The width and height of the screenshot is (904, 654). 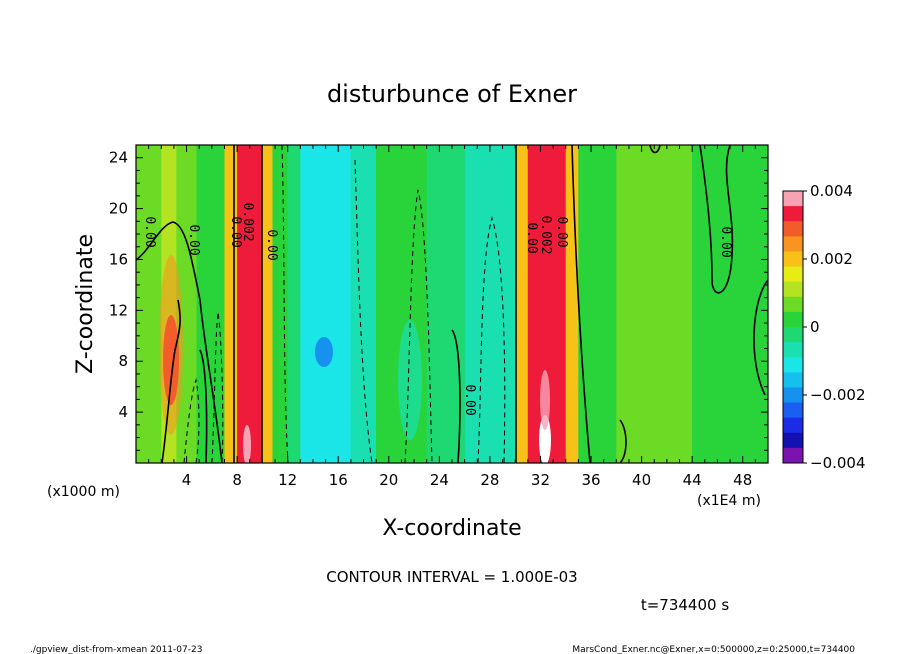 What do you see at coordinates (388, 480) in the screenshot?
I see `x-tick-label: 20` at bounding box center [388, 480].